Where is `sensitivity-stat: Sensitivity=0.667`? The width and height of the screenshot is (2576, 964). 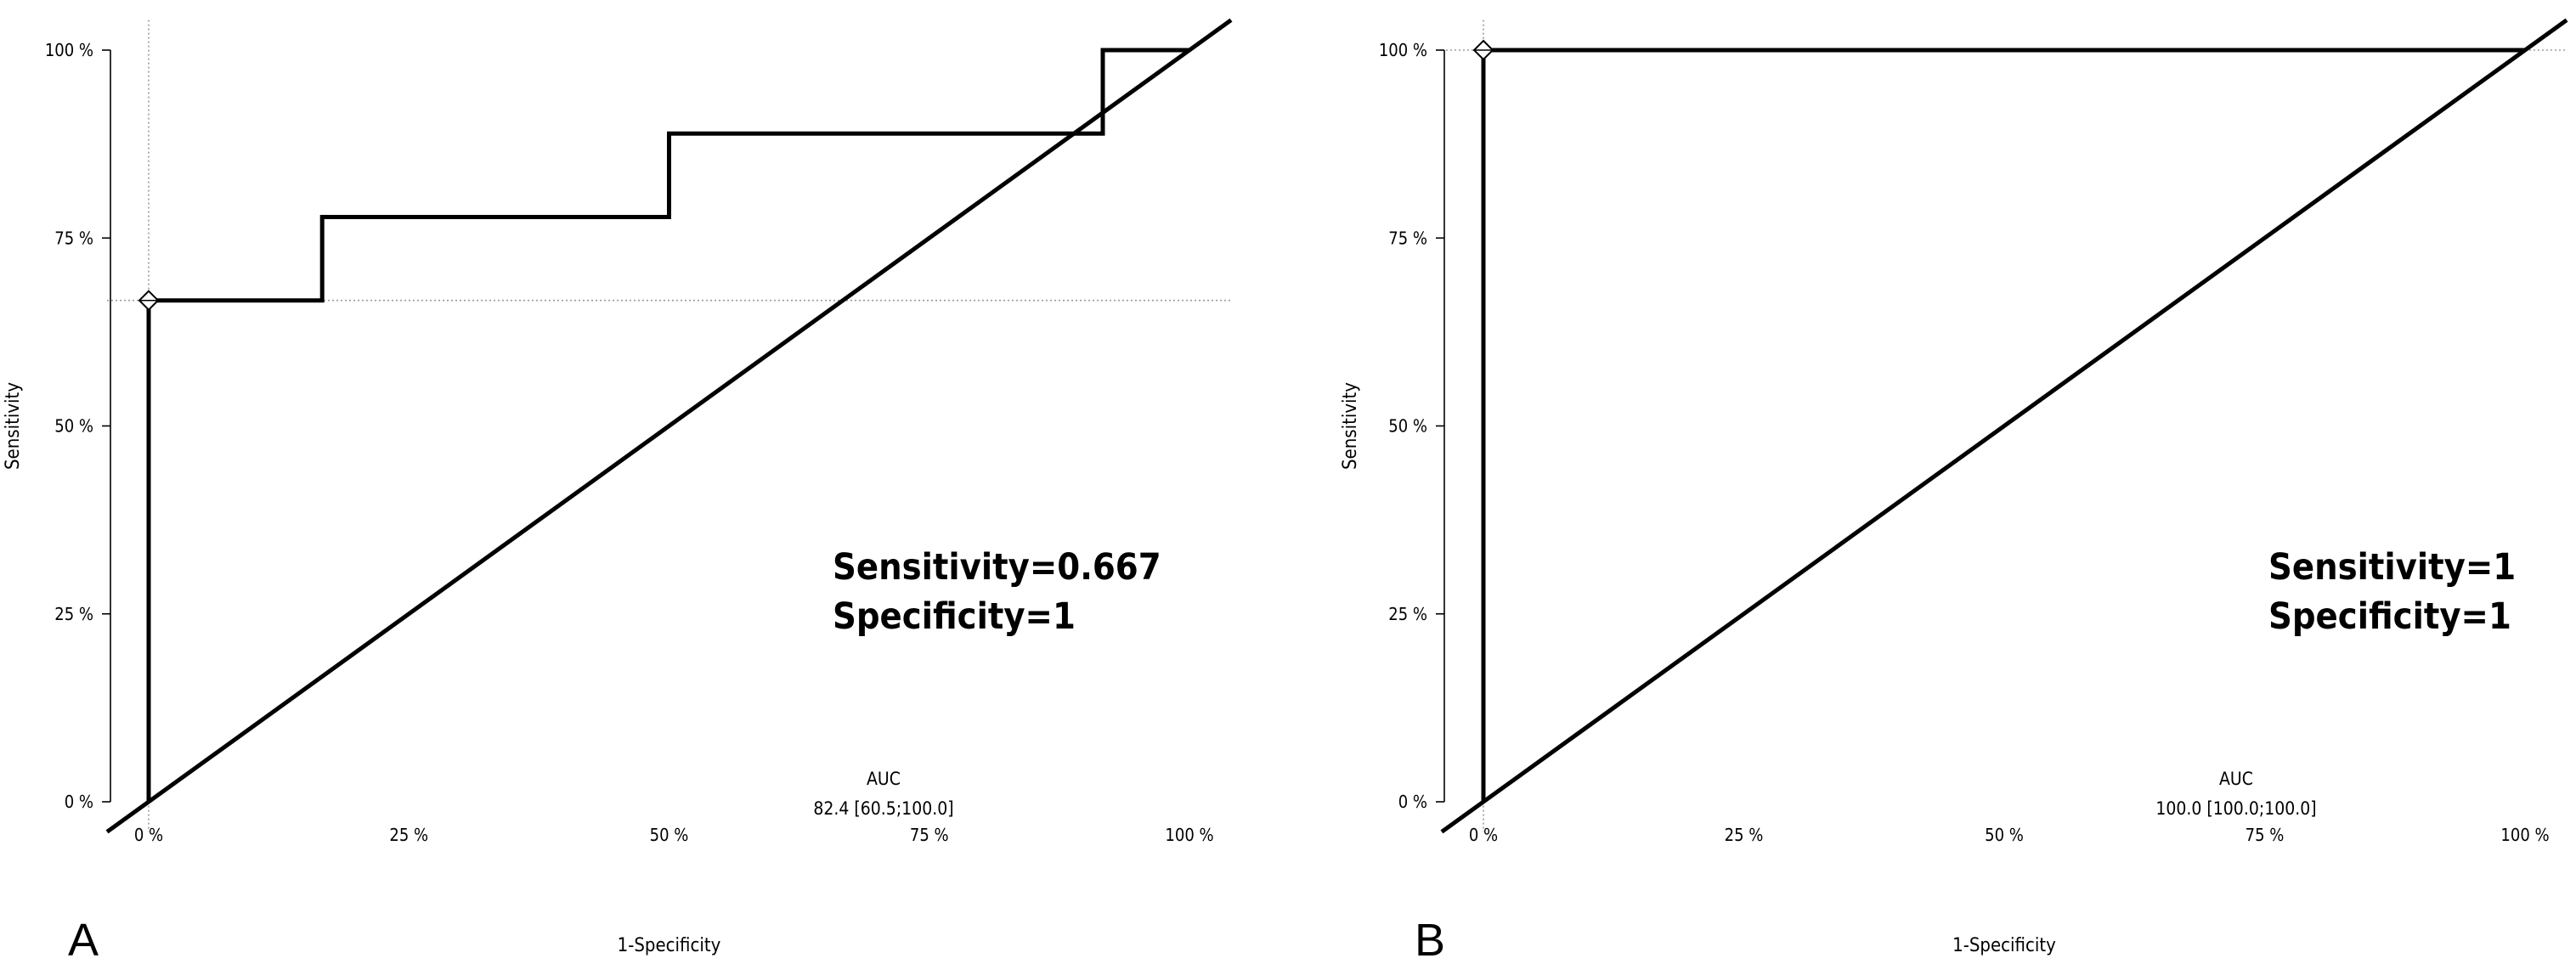
sensitivity-stat: Sensitivity=0.667 is located at coordinates (997, 567).